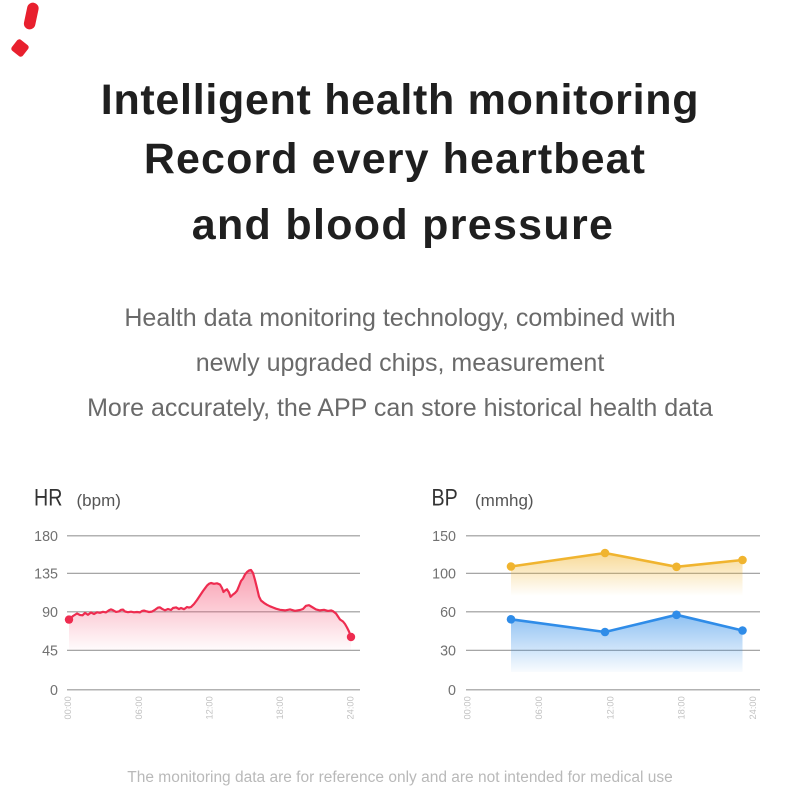 This screenshot has width=800, height=800. Describe the element at coordinates (448, 613) in the screenshot. I see `svg-text: 60` at that location.